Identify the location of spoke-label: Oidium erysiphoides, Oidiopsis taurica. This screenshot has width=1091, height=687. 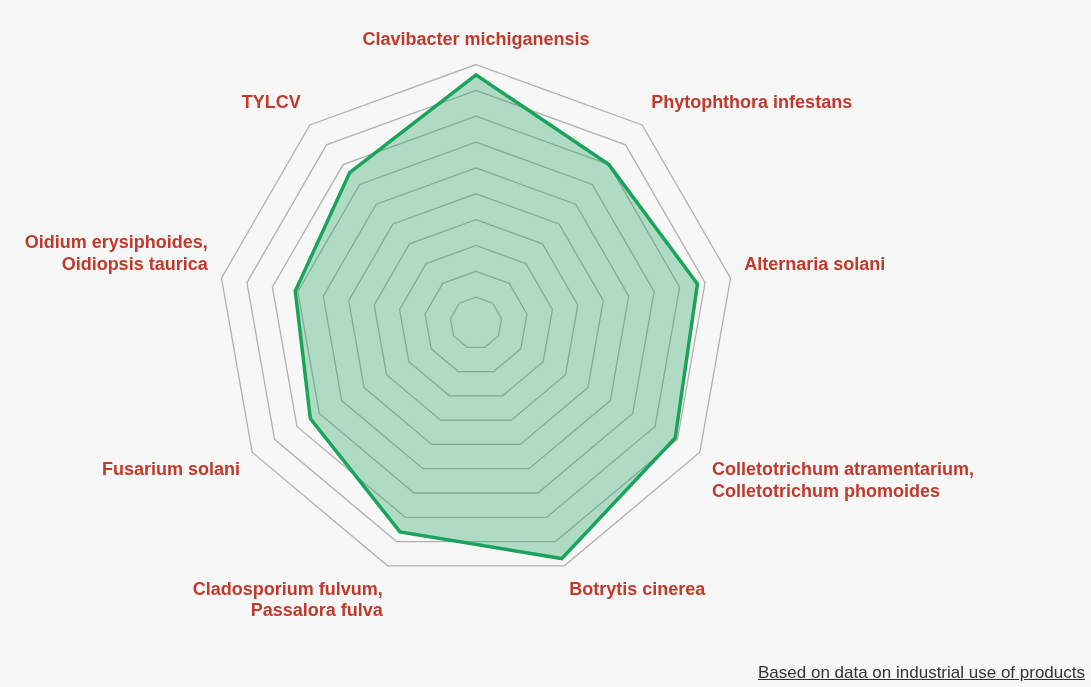
(116, 253).